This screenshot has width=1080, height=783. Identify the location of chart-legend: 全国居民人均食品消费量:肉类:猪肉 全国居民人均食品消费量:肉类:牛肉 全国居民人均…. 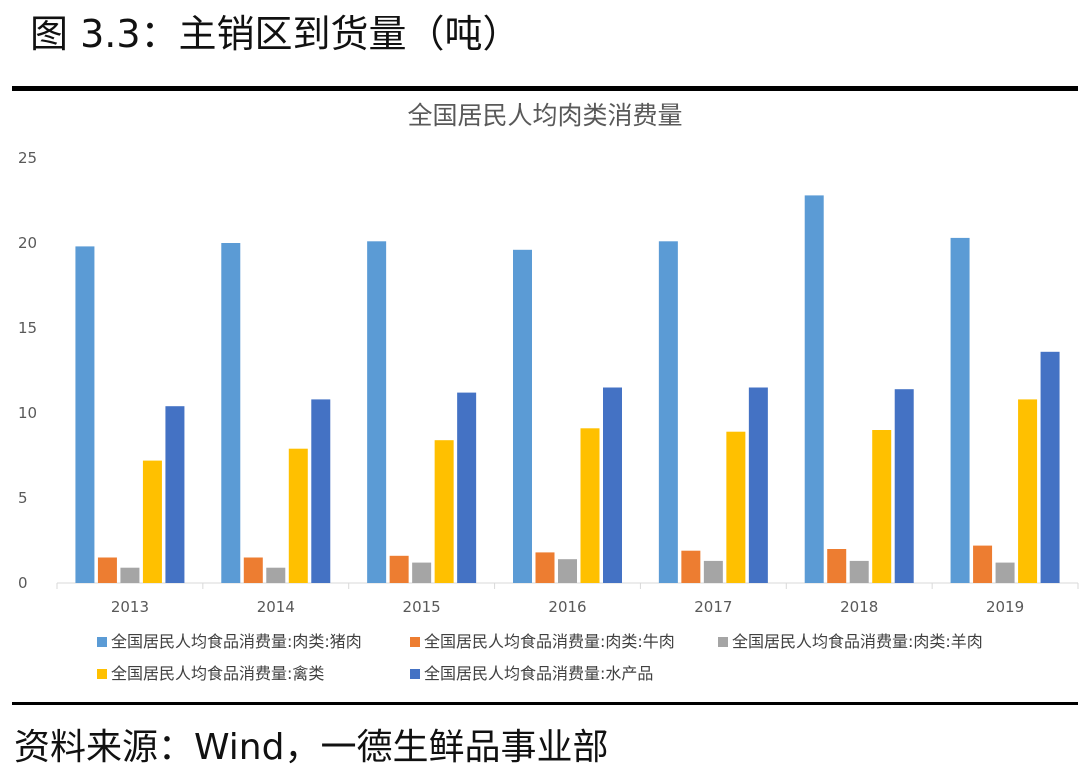
(540, 657).